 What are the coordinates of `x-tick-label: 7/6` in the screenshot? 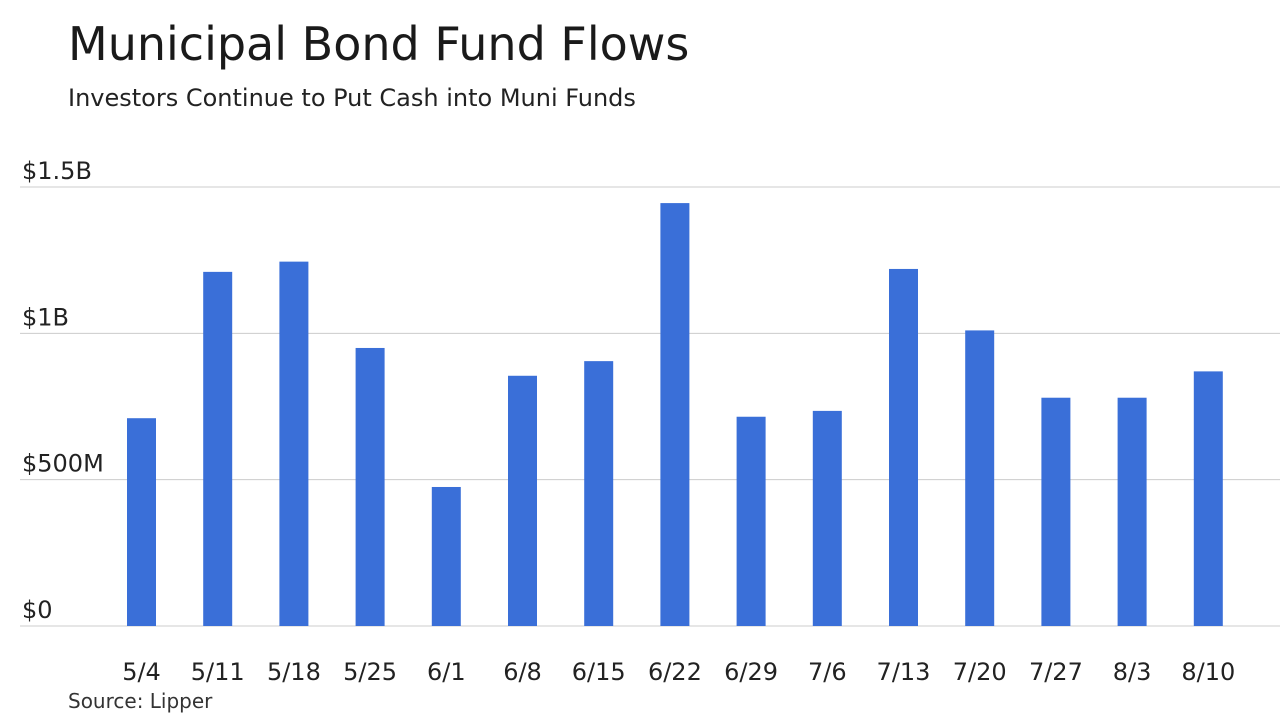 It's located at (827, 672).